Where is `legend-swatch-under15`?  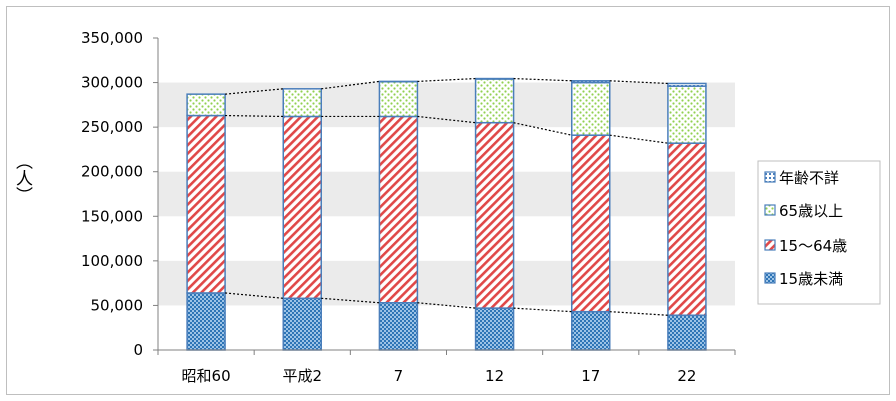 legend-swatch-under15 is located at coordinates (770, 278).